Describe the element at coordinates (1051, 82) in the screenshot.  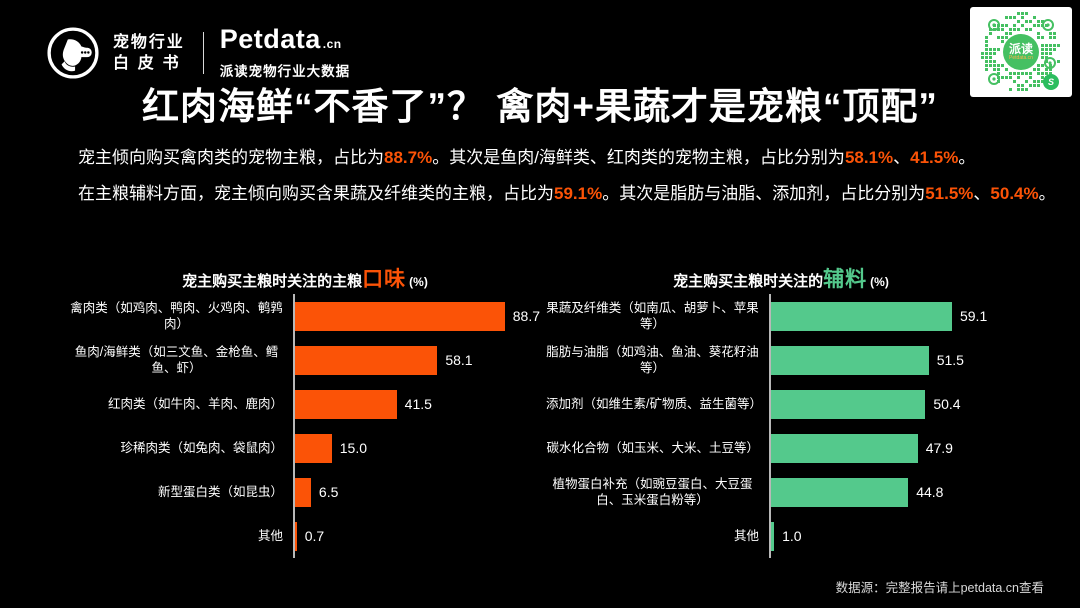
I see `wechat-icon: S` at that location.